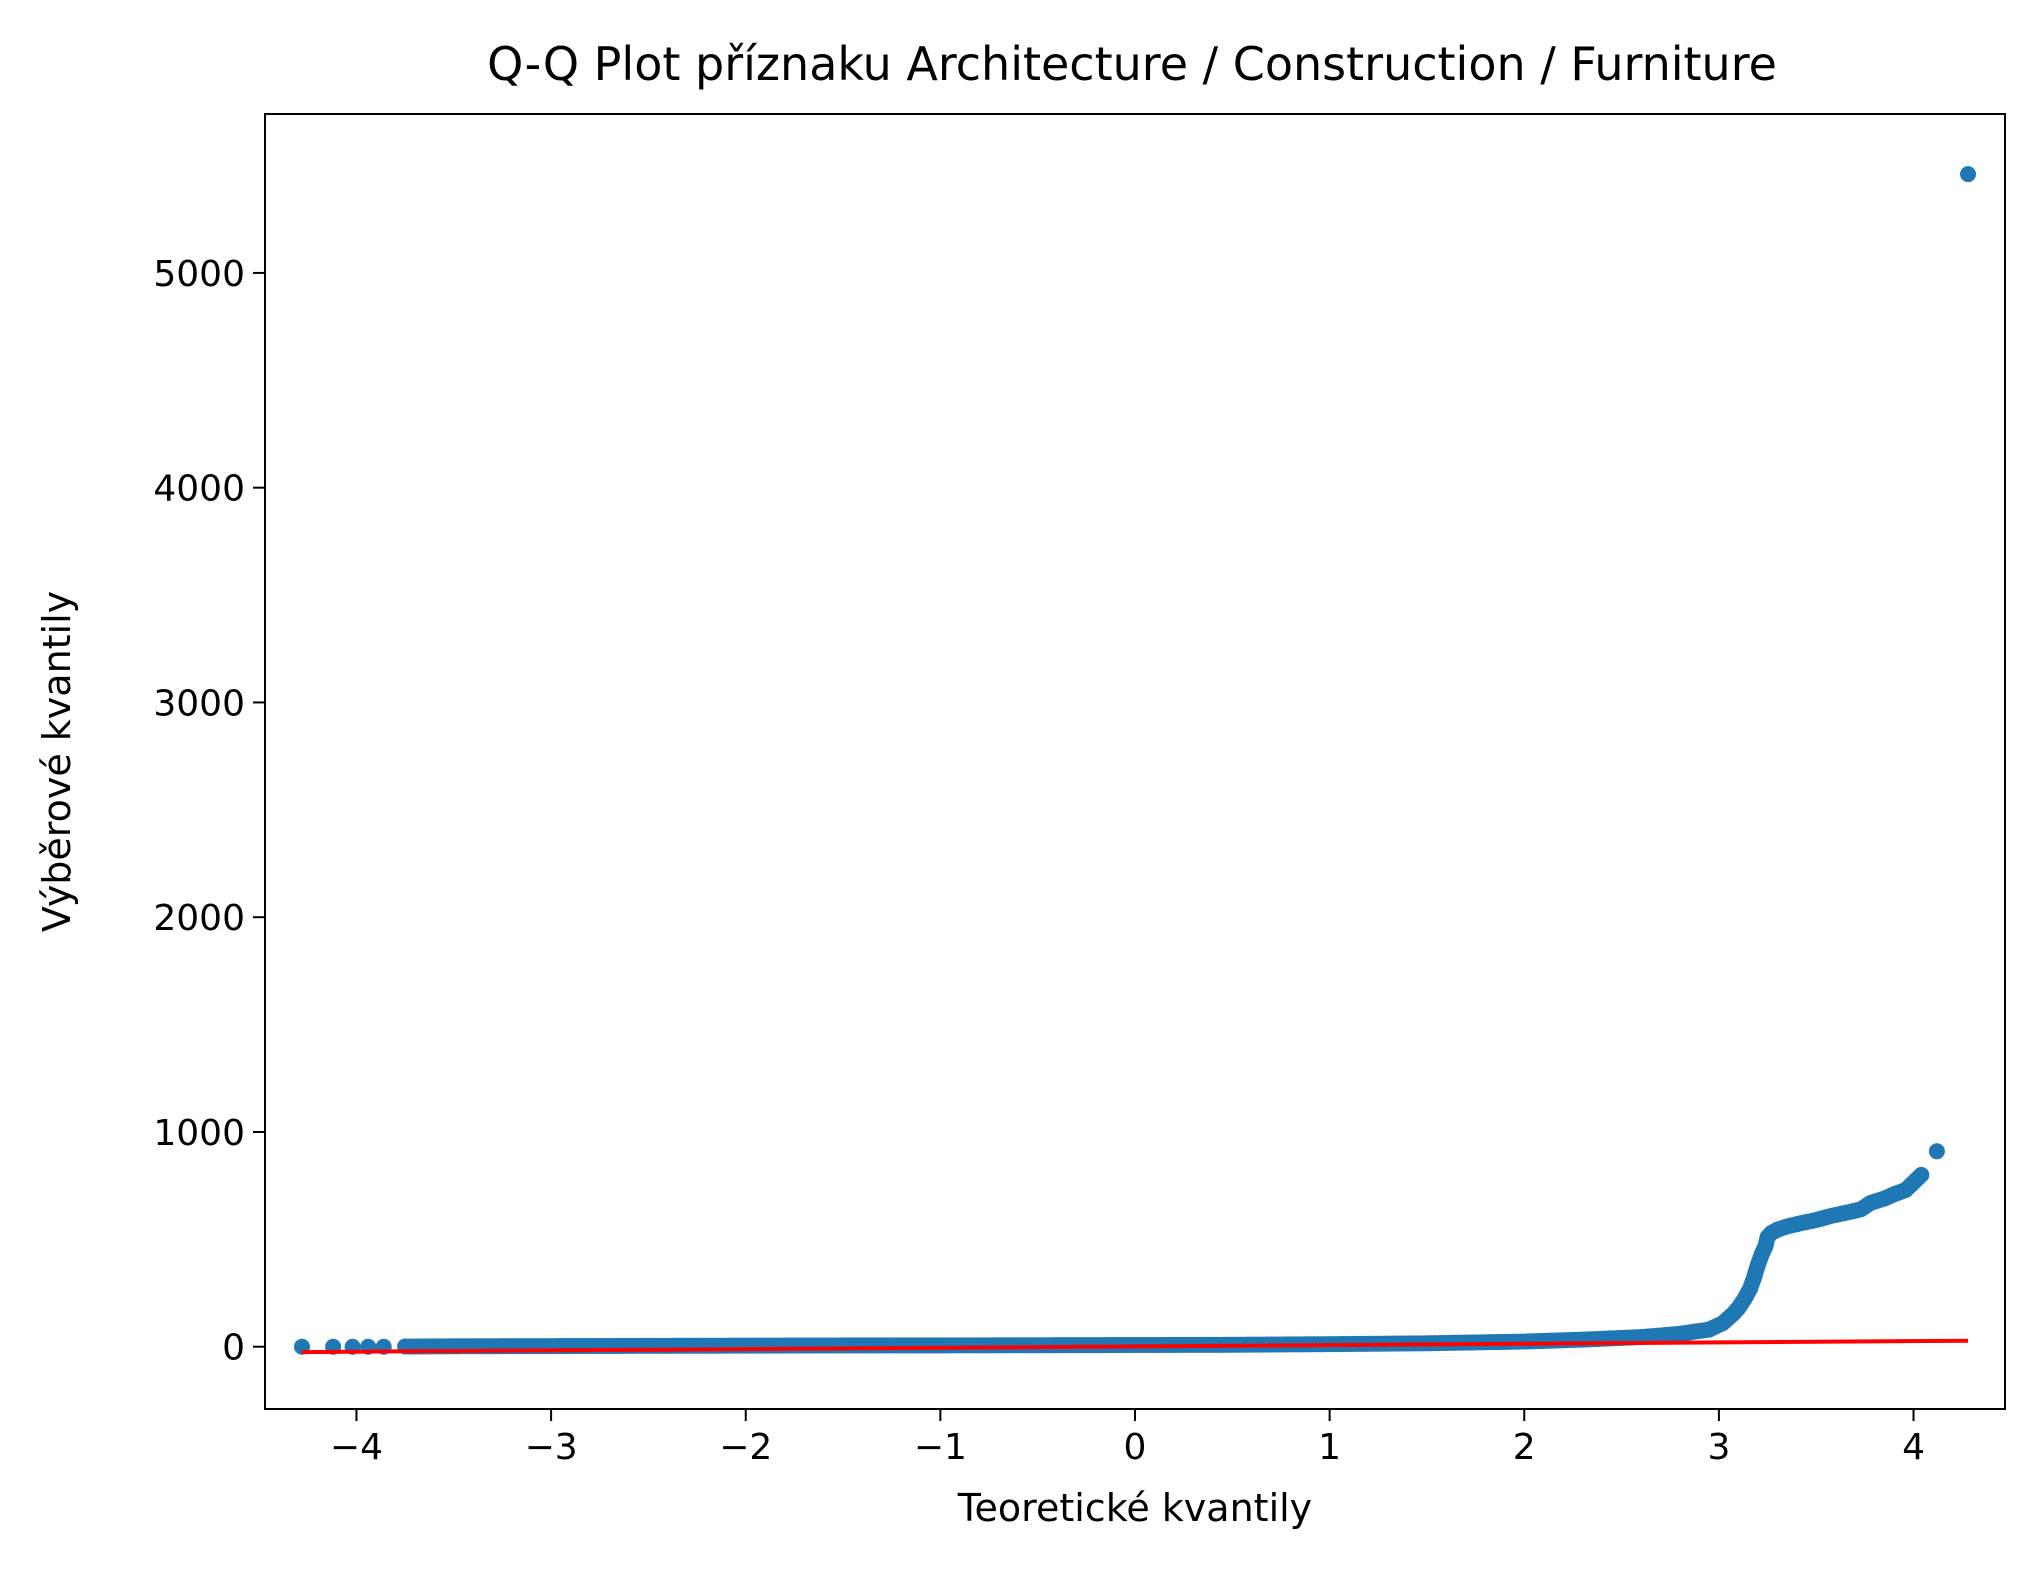 This screenshot has height=1591, width=2033. I want to click on y-tick-label: 5000, so click(199, 274).